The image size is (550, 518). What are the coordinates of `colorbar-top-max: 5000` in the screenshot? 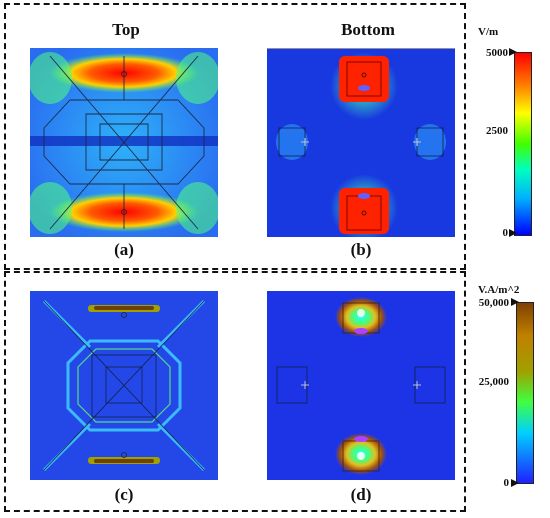 It's located at (497, 53).